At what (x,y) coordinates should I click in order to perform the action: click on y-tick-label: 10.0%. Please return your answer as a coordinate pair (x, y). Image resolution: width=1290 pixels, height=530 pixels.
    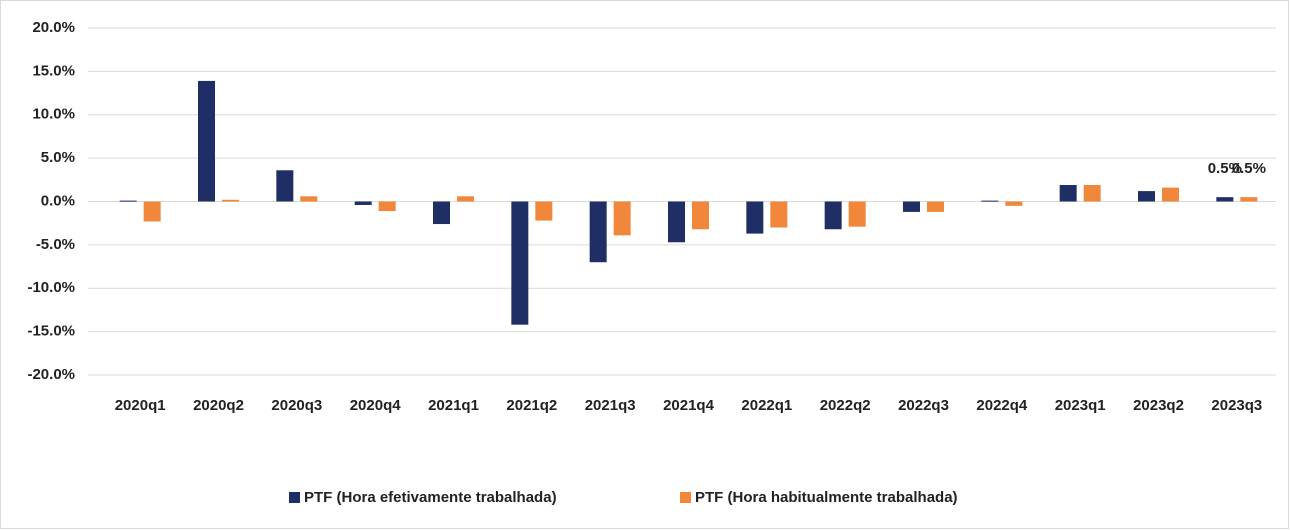
    Looking at the image, I should click on (53, 114).